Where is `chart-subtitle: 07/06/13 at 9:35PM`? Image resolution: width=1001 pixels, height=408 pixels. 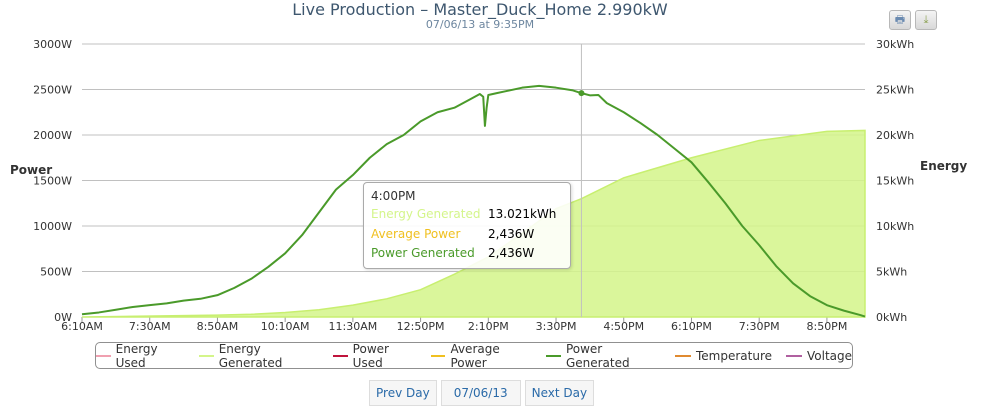
chart-subtitle: 07/06/13 at 9:35PM is located at coordinates (480, 24).